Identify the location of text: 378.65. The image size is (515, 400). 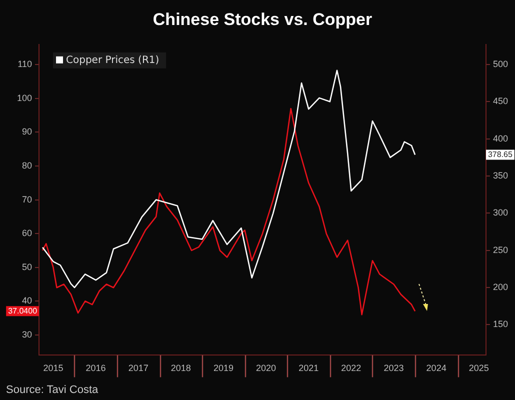
(501, 154).